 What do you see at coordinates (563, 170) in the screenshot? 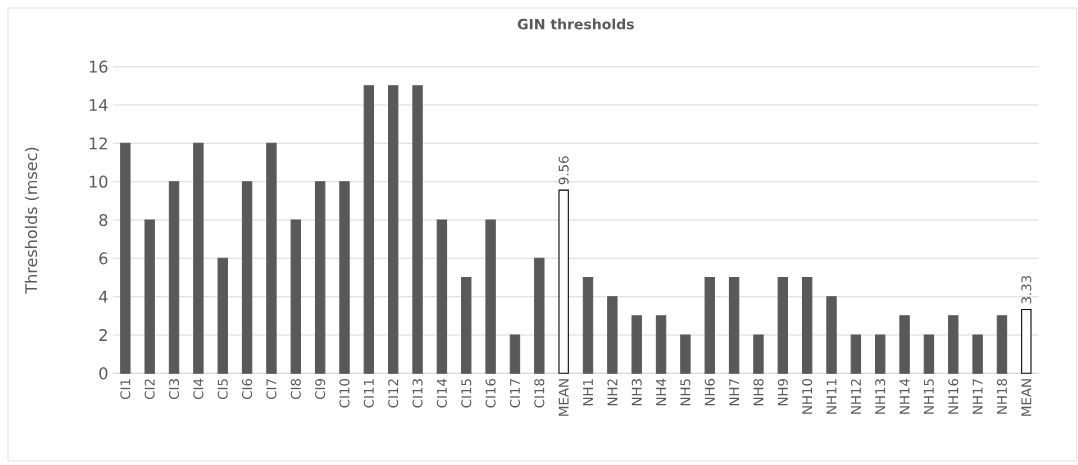
I see `data-label: 9.56` at bounding box center [563, 170].